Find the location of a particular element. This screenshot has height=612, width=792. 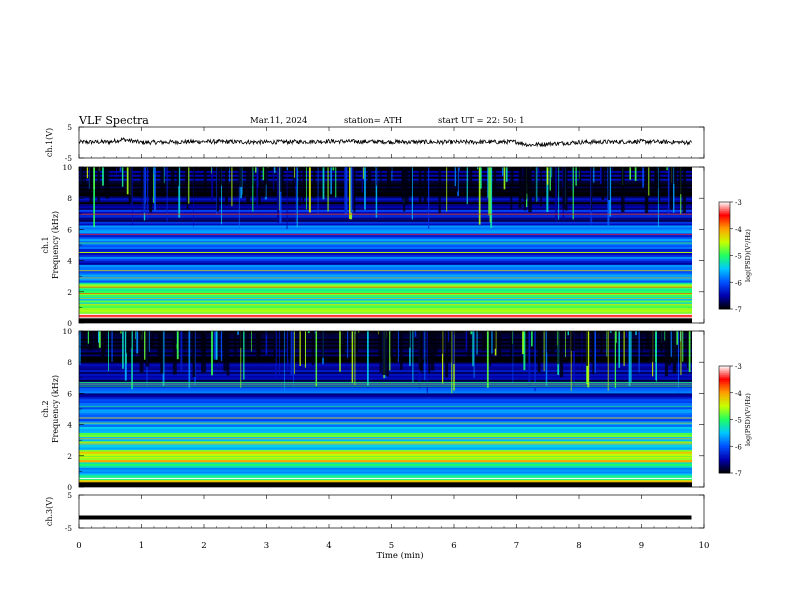

y-tick-label: 0 is located at coordinates (69, 487).